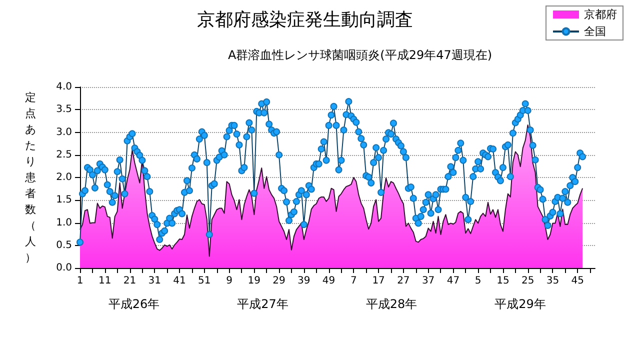 The image size is (631, 347). I want to click on legend-label: 京都府, so click(600, 14).